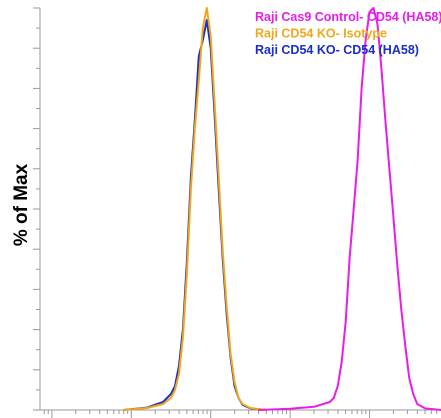 This screenshot has width=441, height=418. Describe the element at coordinates (337, 50) in the screenshot. I see `legend-entry-2: Raji CD54 KO- CD54 (HA58)` at that location.